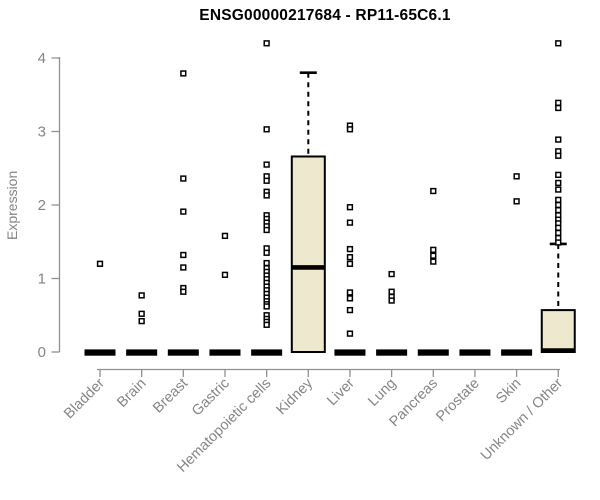  I want to click on category-label-lung: Lung, so click(382, 393).